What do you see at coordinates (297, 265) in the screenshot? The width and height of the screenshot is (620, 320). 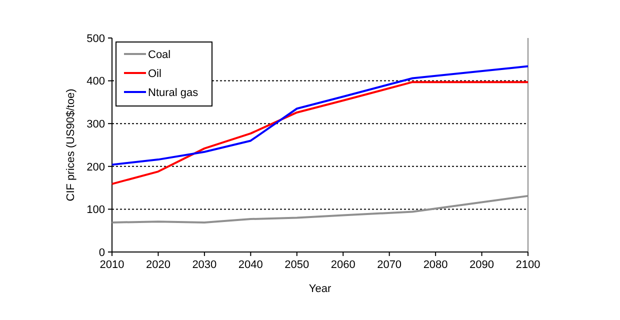 I see `x-tick-label: 2050` at bounding box center [297, 265].